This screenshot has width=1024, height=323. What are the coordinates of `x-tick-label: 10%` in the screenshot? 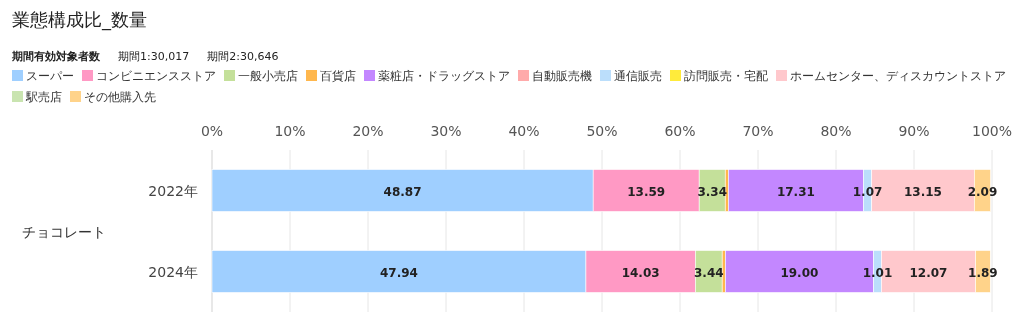 It's located at (290, 131).